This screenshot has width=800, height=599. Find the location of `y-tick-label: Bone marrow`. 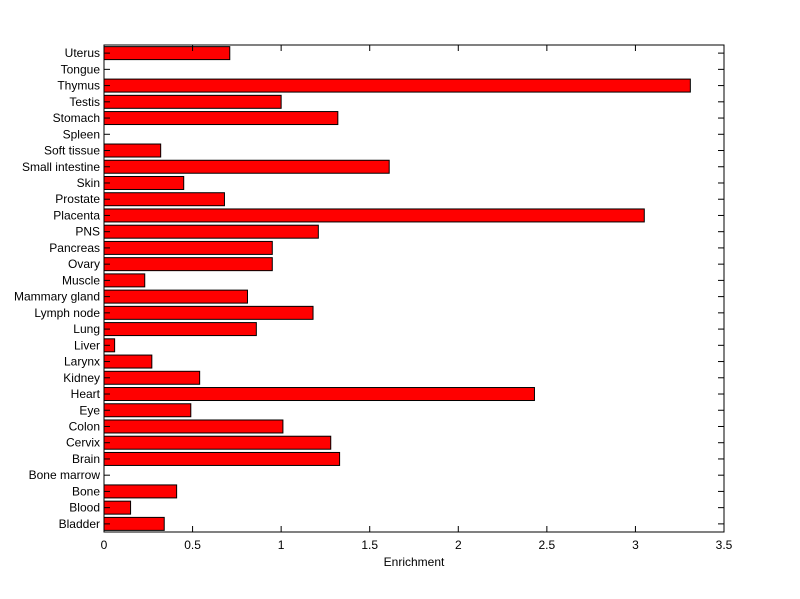

y-tick-label: Bone marrow is located at coordinates (65, 475).